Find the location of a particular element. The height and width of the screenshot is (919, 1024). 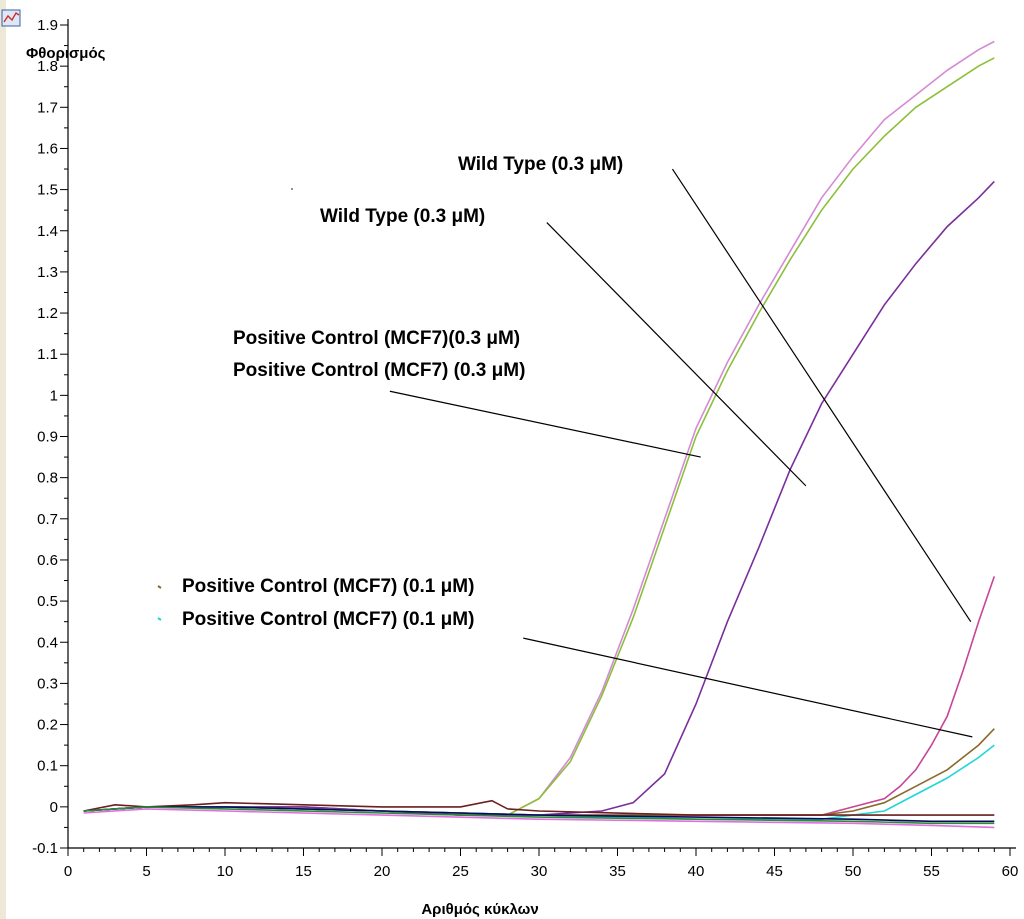

y-tick-label: 0.8 is located at coordinates (47, 478).